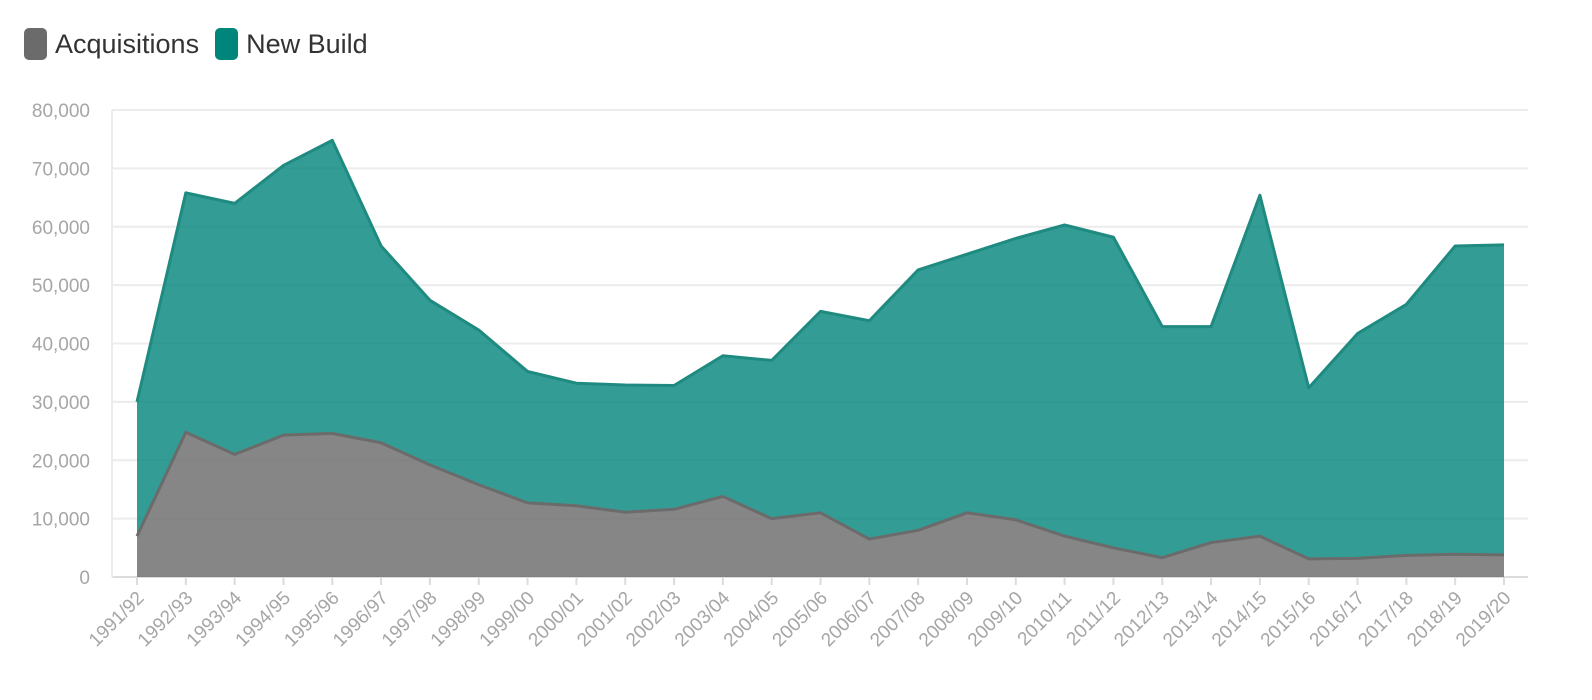 The width and height of the screenshot is (1592, 700). Describe the element at coordinates (61, 286) in the screenshot. I see `y-tick-label: 50,000` at that location.